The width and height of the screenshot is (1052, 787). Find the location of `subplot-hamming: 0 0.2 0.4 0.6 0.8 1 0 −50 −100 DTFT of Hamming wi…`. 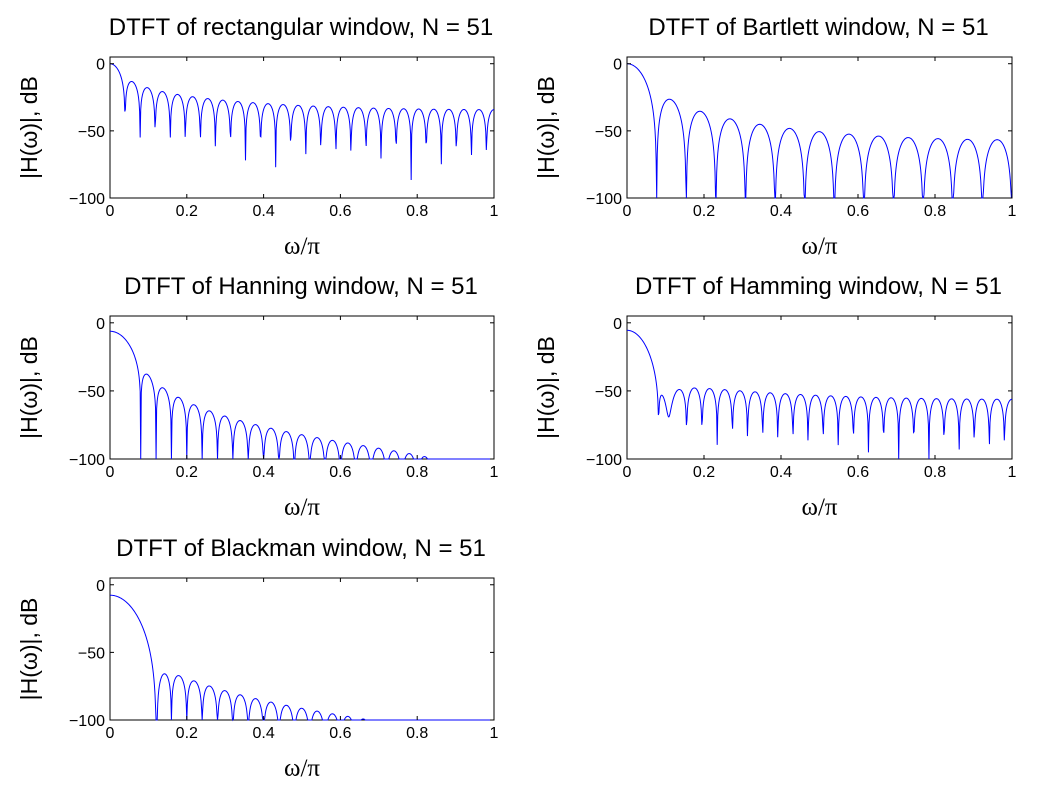

subplot-hamming: 0 0.2 0.4 0.6 0.8 1 0 −50 −100 DTFT of Hamming wi… is located at coordinates (775, 397).